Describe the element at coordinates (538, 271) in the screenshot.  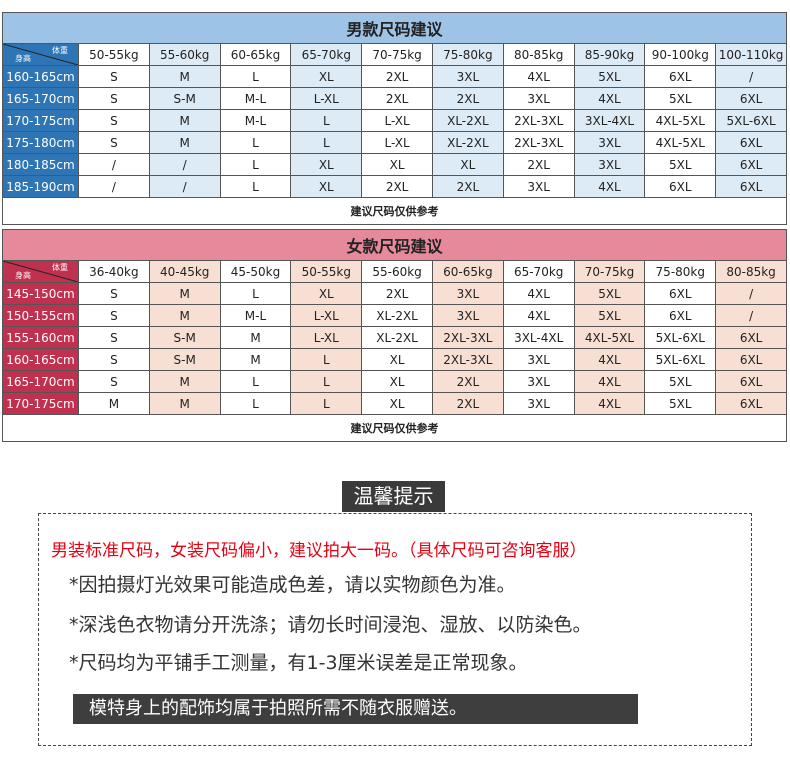
I see `weight-header: 65-70kg` at that location.